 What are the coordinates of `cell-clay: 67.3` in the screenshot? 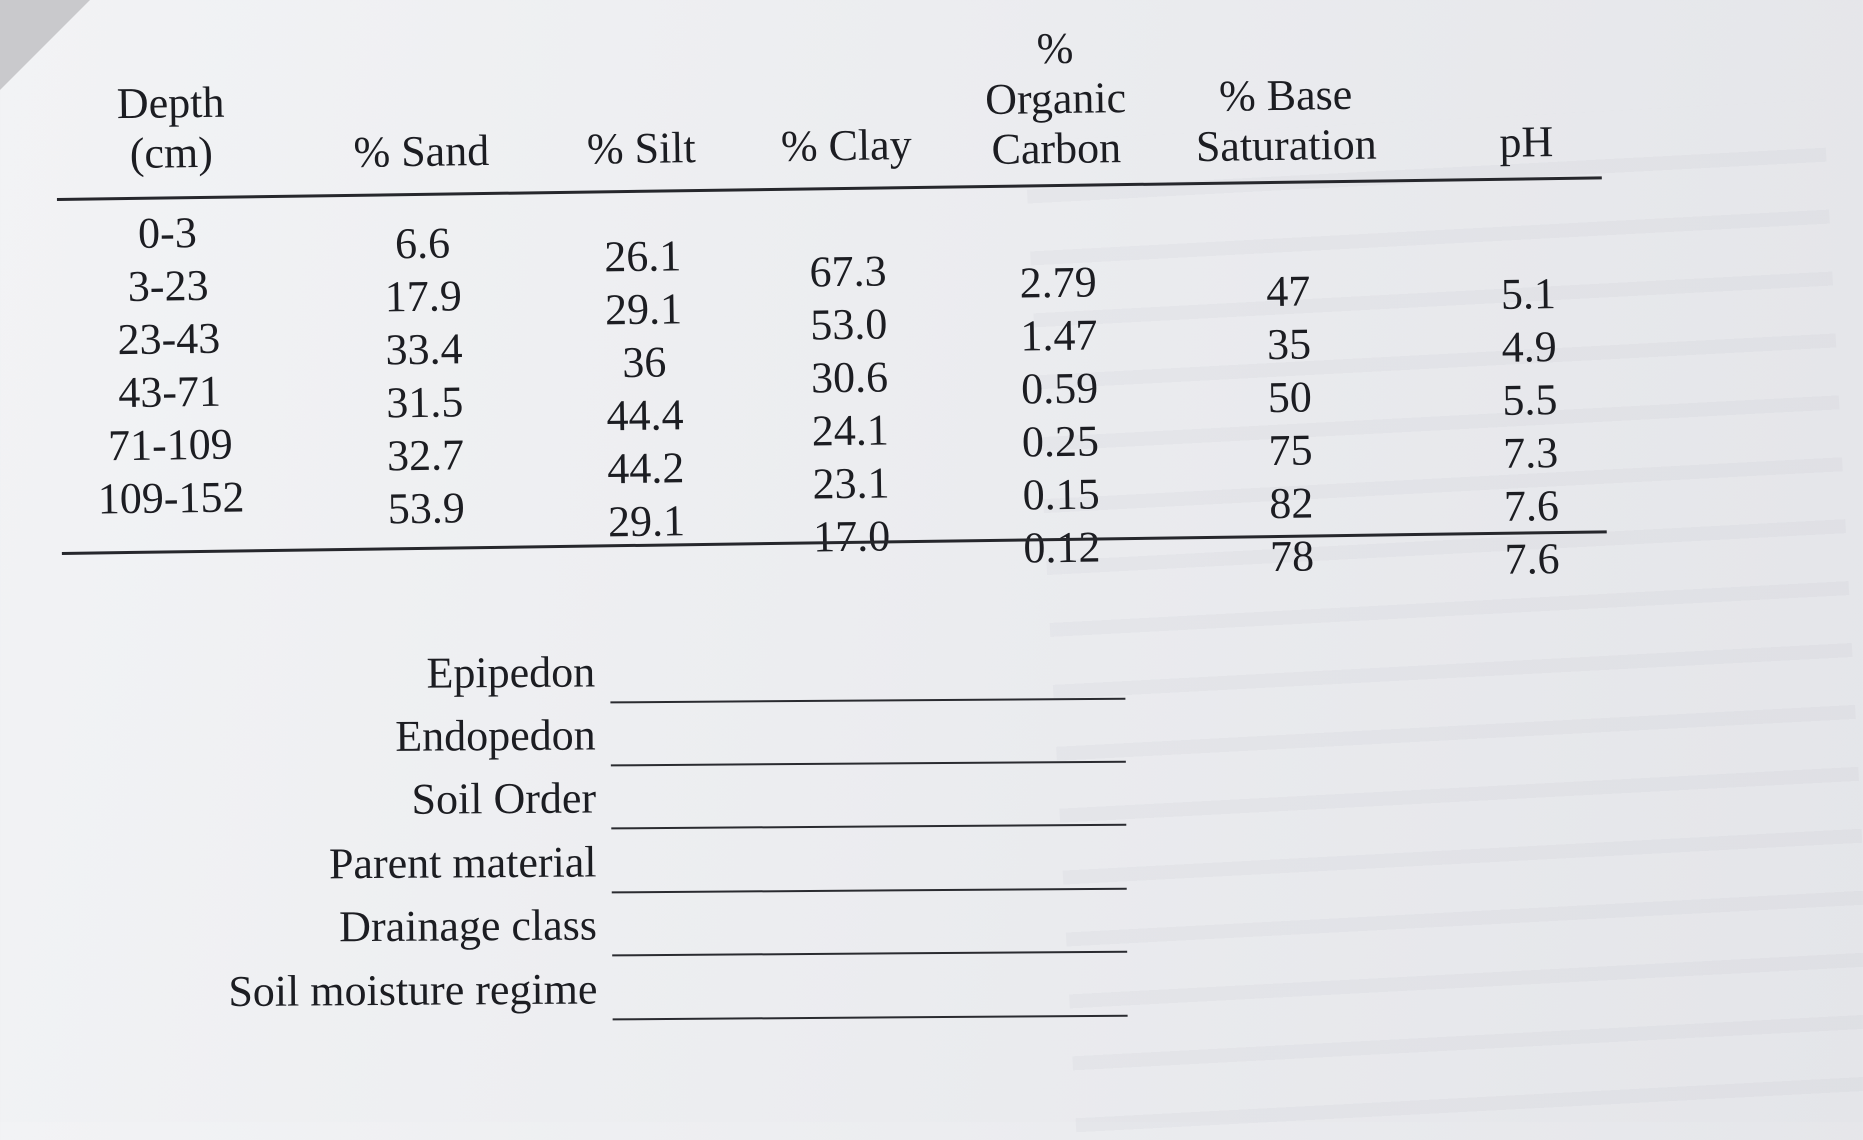 It's located at (848, 271).